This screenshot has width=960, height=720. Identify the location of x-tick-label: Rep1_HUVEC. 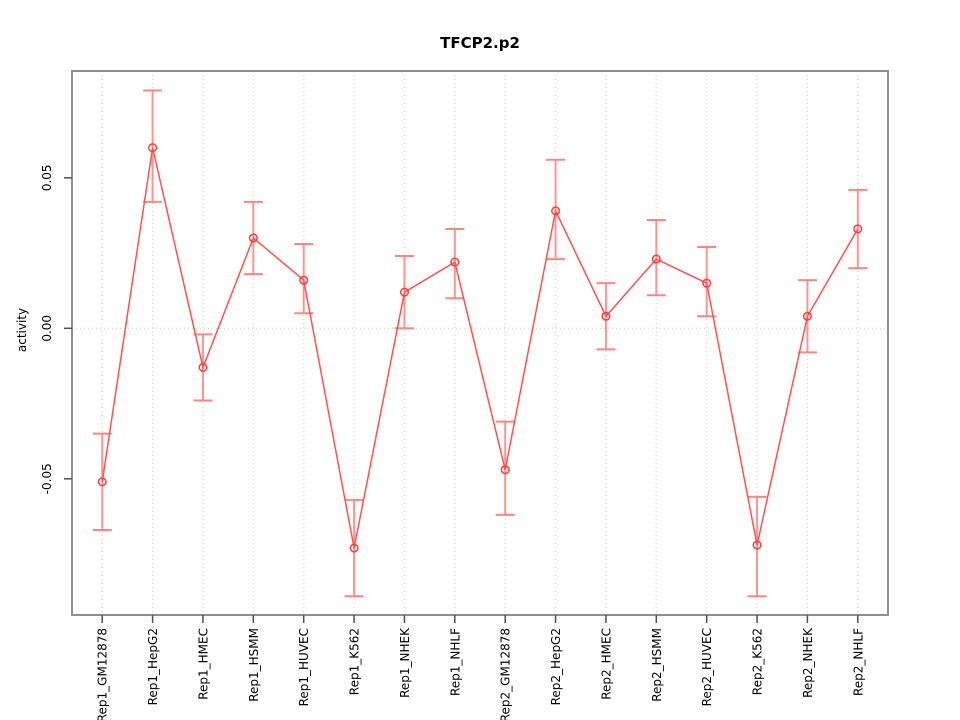
(304, 667).